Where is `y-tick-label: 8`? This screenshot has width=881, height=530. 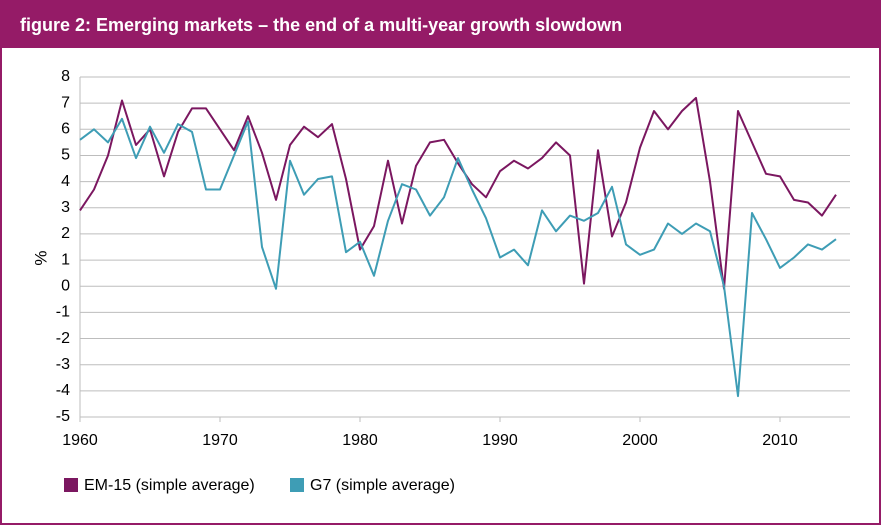 y-tick-label: 8 is located at coordinates (65, 76).